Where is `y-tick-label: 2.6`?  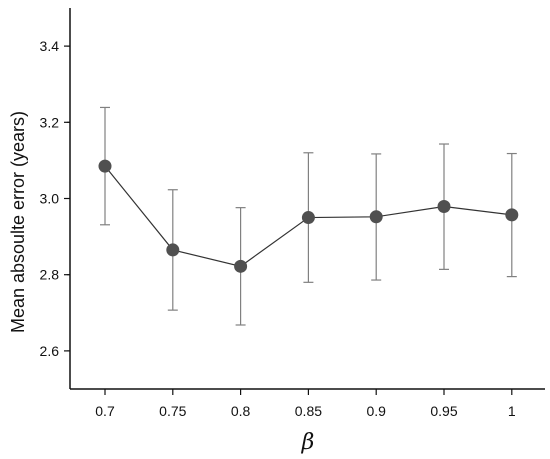
y-tick-label: 2.6 is located at coordinates (50, 351).